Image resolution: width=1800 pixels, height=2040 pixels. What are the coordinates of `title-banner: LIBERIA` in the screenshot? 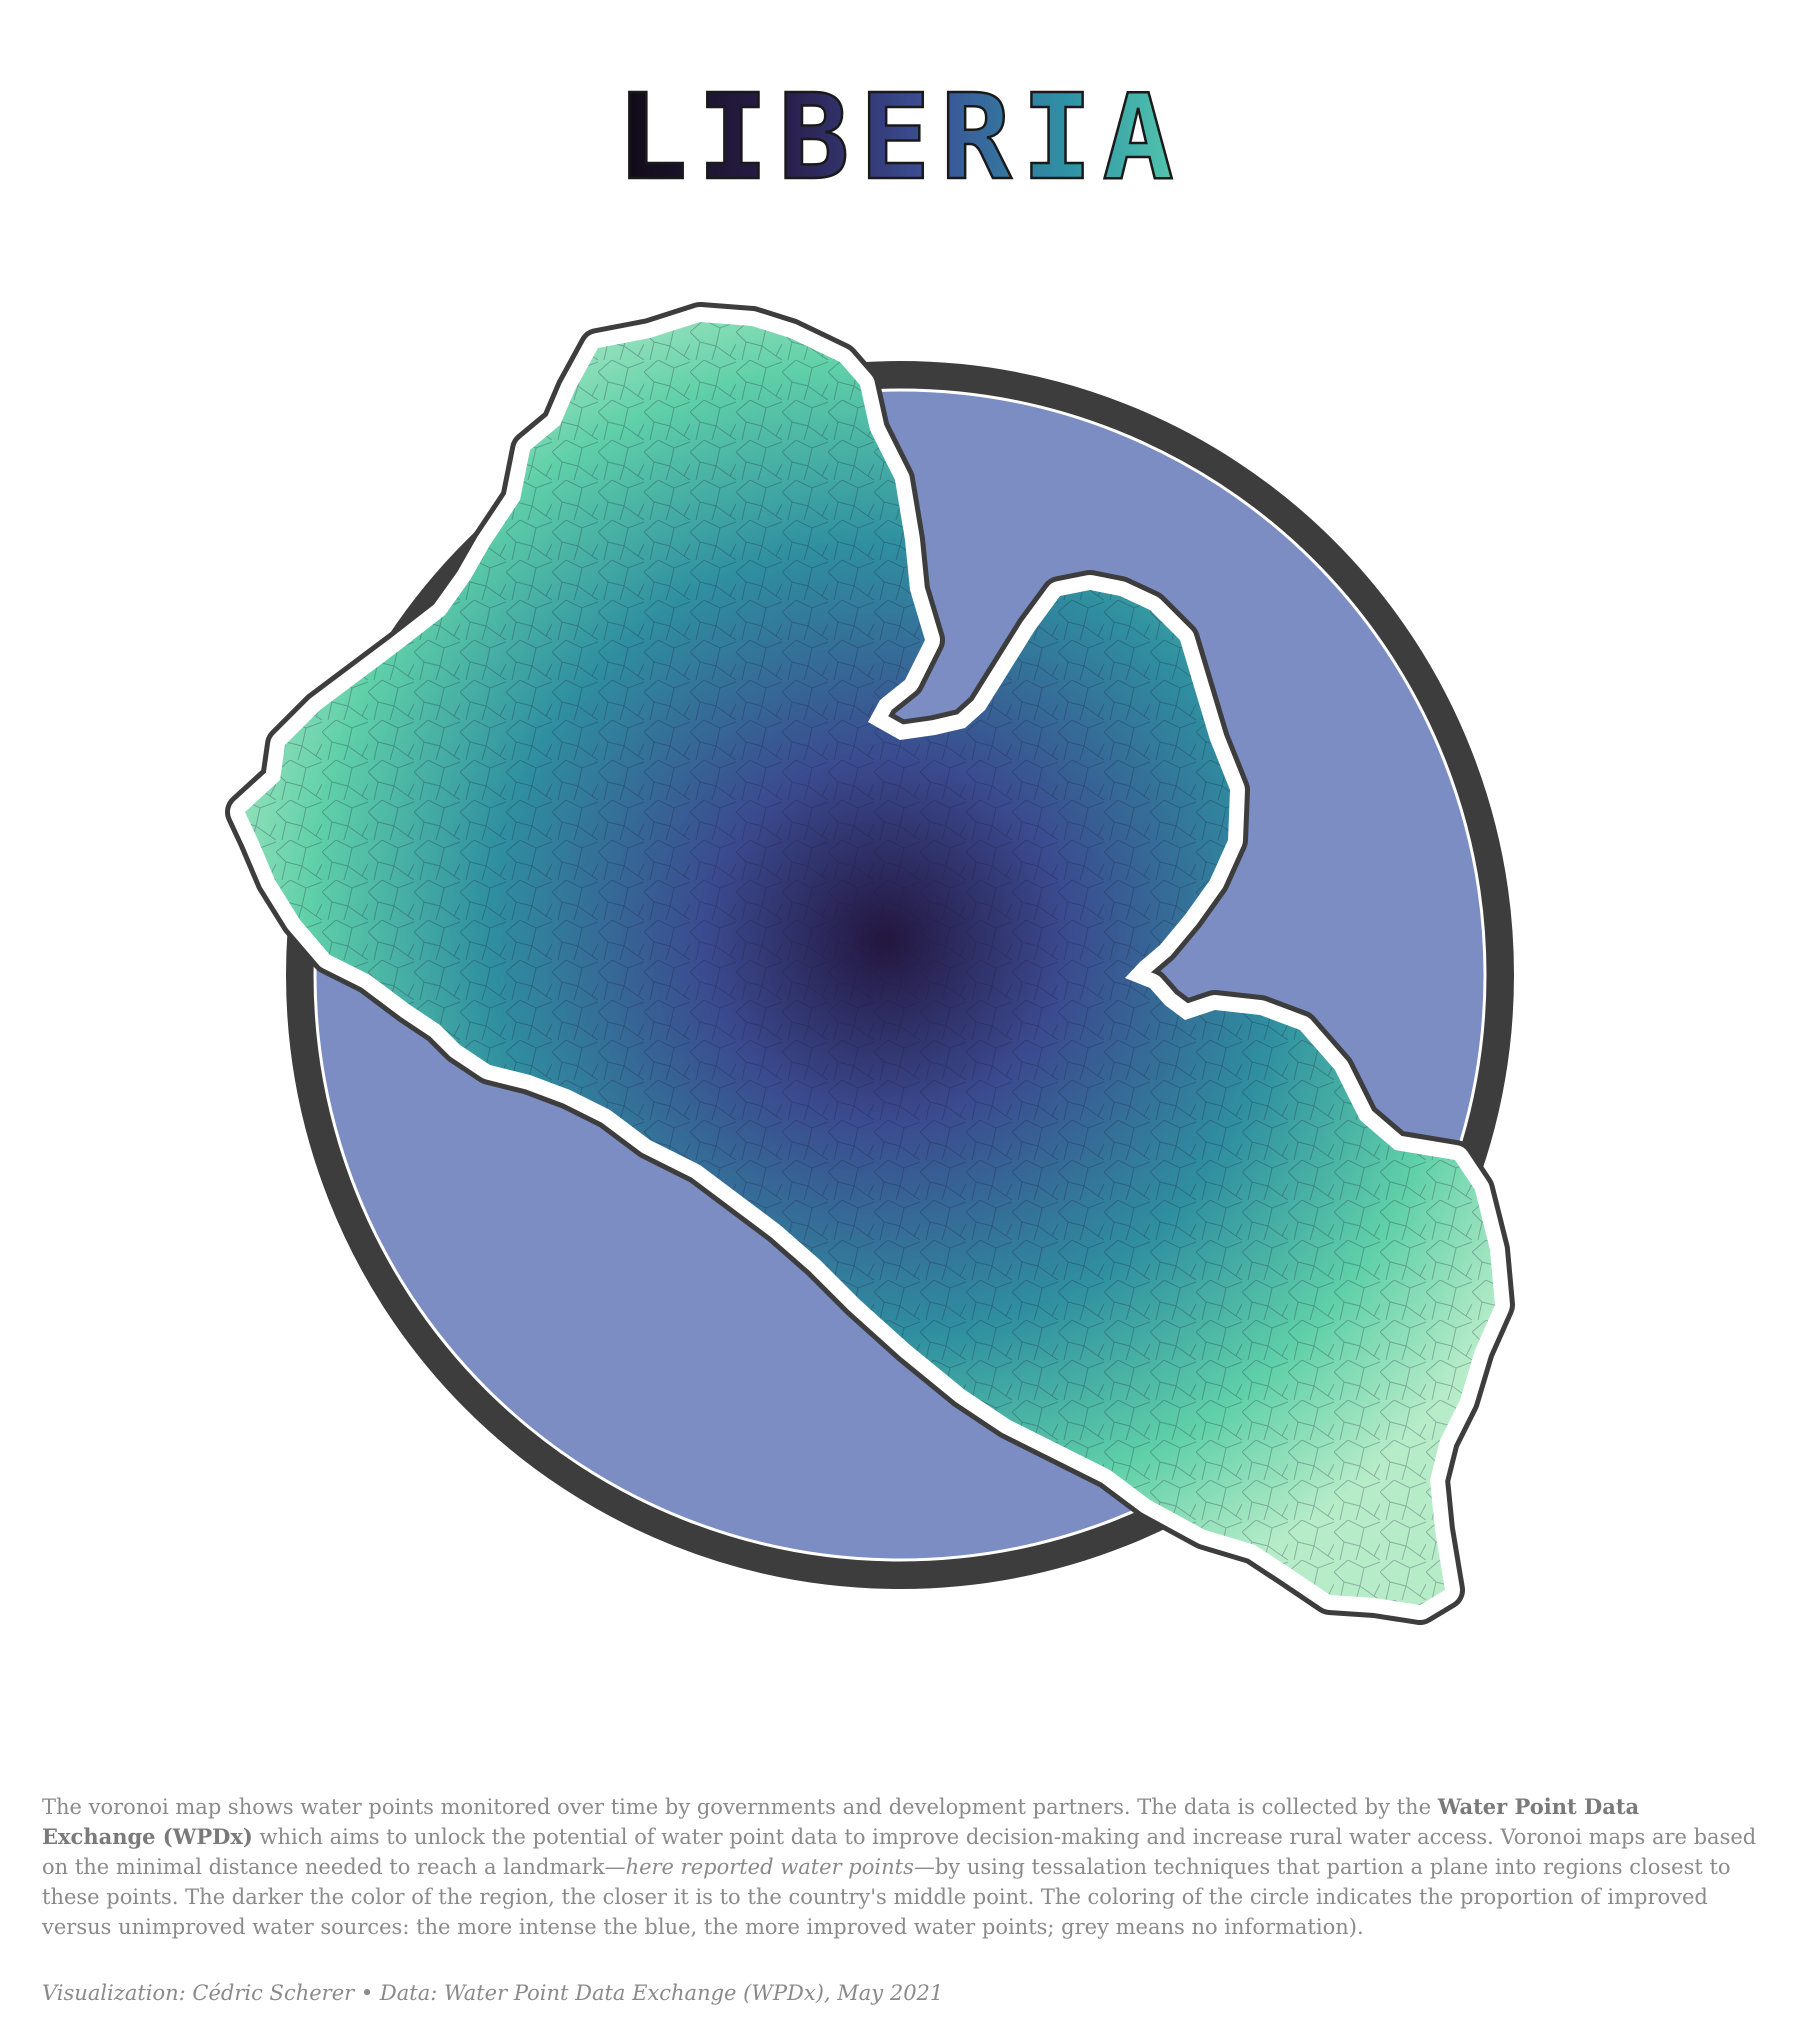 It's located at (900, 135).